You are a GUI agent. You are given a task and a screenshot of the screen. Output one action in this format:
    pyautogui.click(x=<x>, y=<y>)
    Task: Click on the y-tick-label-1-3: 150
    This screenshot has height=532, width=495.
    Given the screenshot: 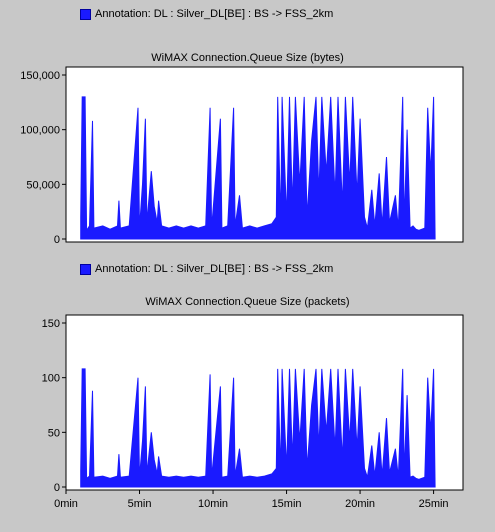 What is the action you would take?
    pyautogui.click(x=51, y=324)
    